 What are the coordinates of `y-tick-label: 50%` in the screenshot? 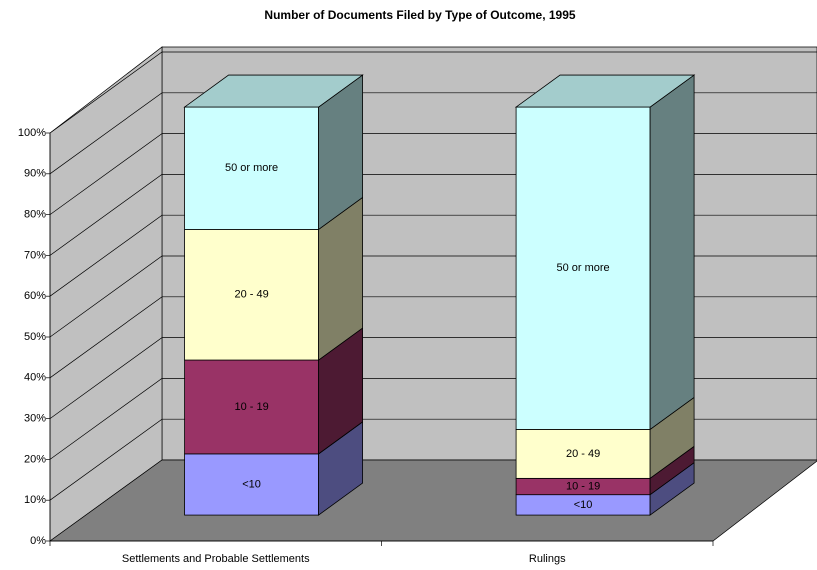 It's located at (35, 337).